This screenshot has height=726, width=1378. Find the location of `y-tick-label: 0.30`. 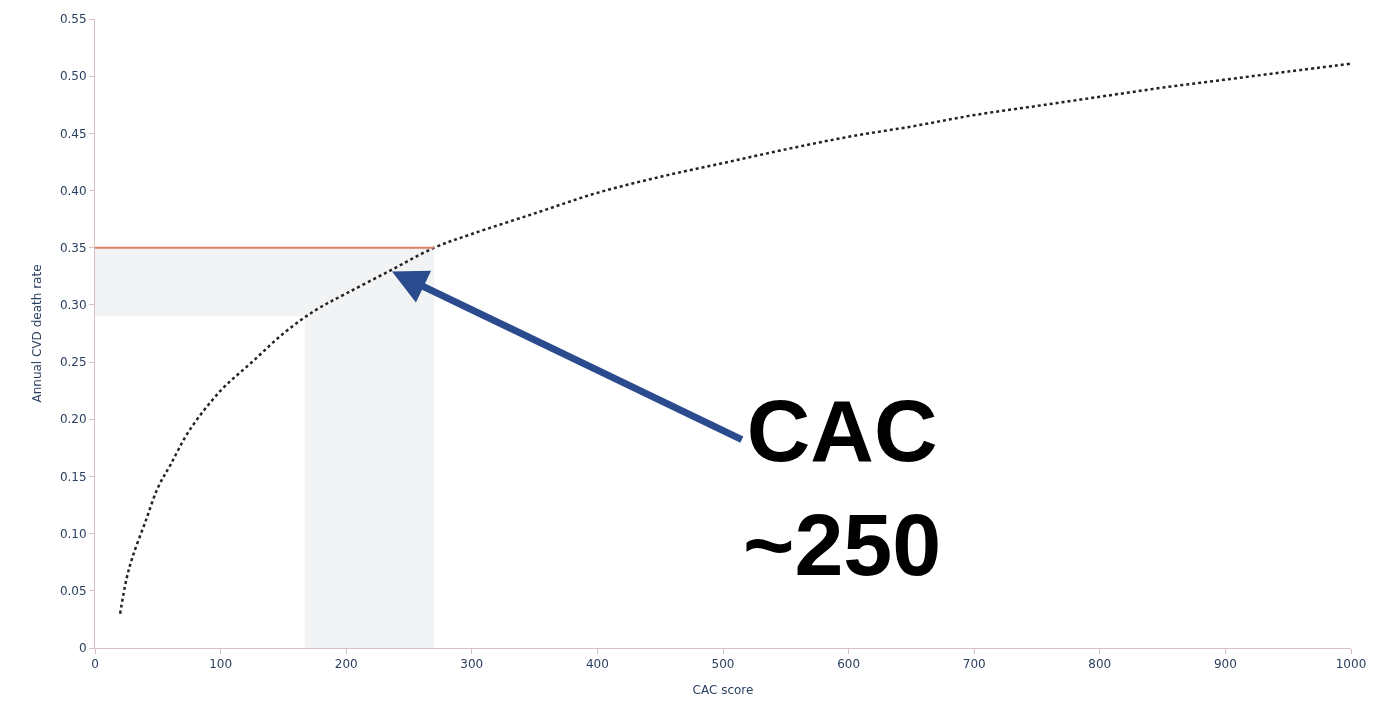

y-tick-label: 0.30 is located at coordinates (73, 305).